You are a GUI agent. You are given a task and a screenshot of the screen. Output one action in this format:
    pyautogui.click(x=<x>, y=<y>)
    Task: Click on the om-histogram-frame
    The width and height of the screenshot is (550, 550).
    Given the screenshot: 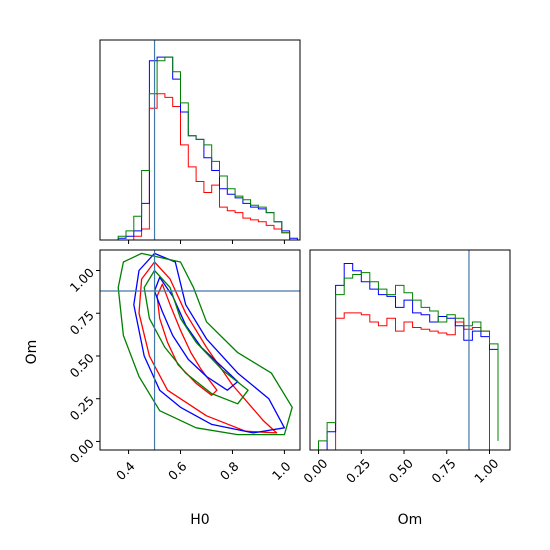 What is the action you would take?
    pyautogui.click(x=410, y=350)
    